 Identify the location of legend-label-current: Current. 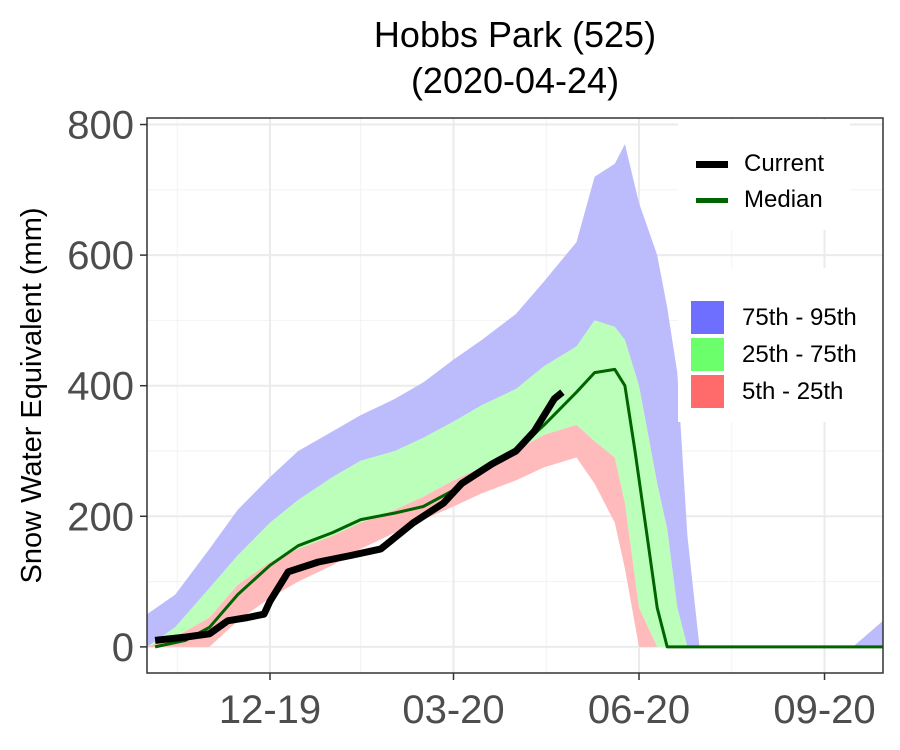
(784, 163).